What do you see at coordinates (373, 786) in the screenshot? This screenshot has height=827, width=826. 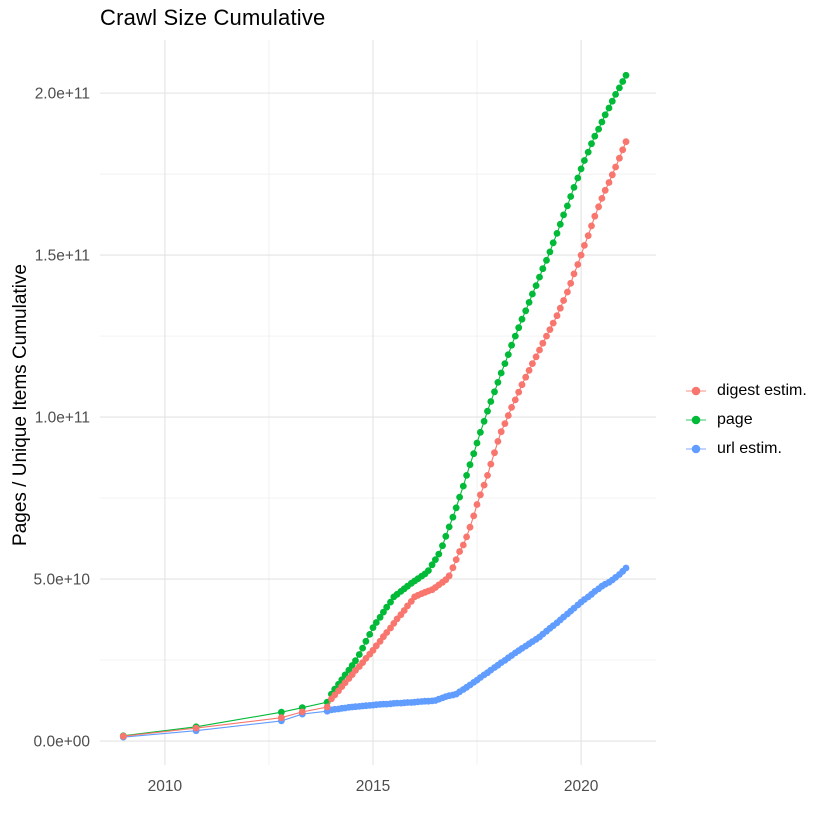 I see `x-axis-tick-label: 2015` at bounding box center [373, 786].